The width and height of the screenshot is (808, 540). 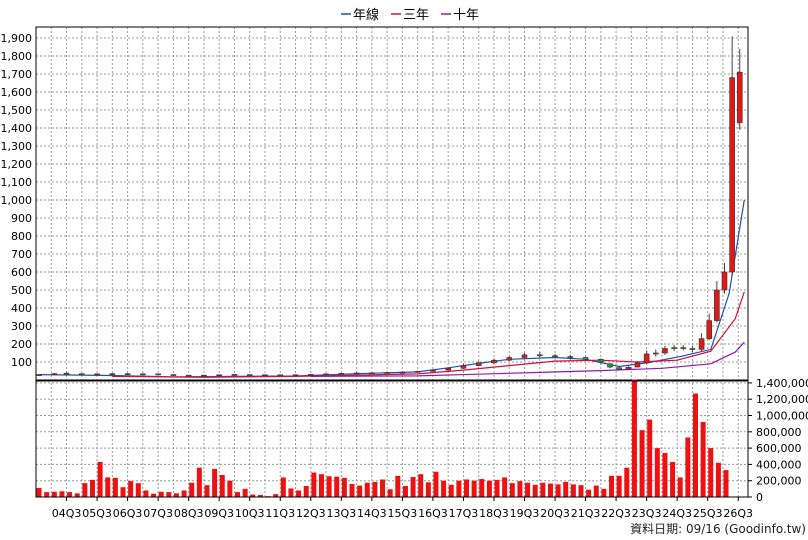 I want to click on volume-tick-label: 400,000, so click(x=779, y=464).